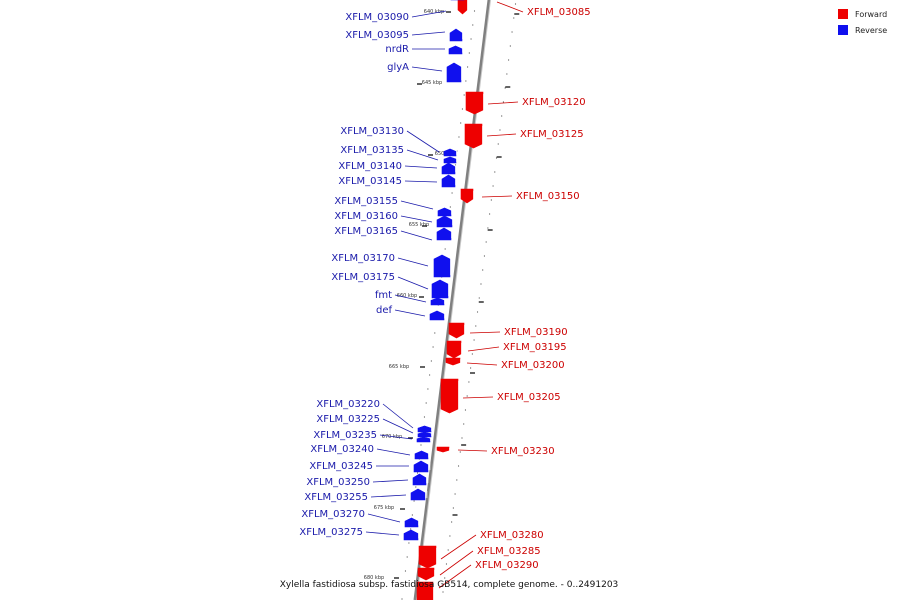 The width and height of the screenshot is (900, 600). Describe the element at coordinates (384, 310) in the screenshot. I see `gene-label: def` at that location.